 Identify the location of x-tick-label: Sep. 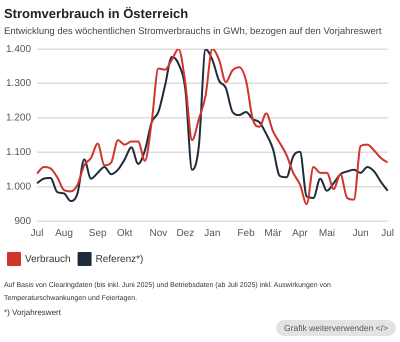
(98, 233).